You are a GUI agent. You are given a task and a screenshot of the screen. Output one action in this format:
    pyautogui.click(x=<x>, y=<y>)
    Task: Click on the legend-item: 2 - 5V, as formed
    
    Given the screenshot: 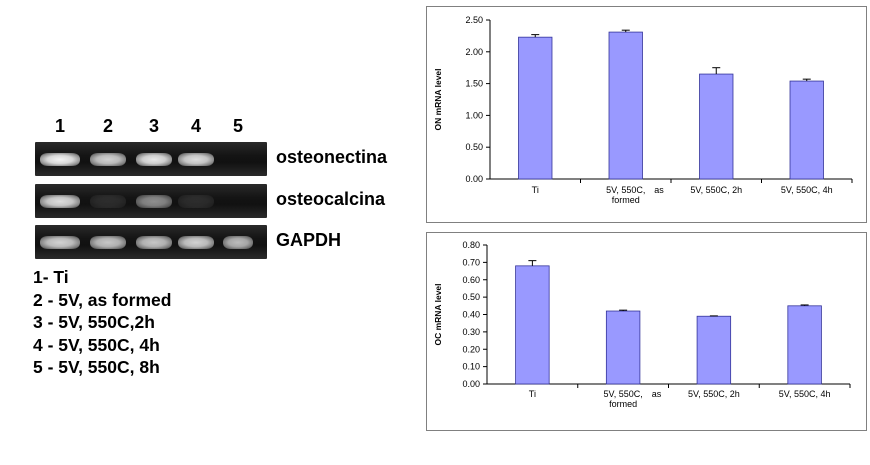 What is the action you would take?
    pyautogui.click(x=102, y=299)
    